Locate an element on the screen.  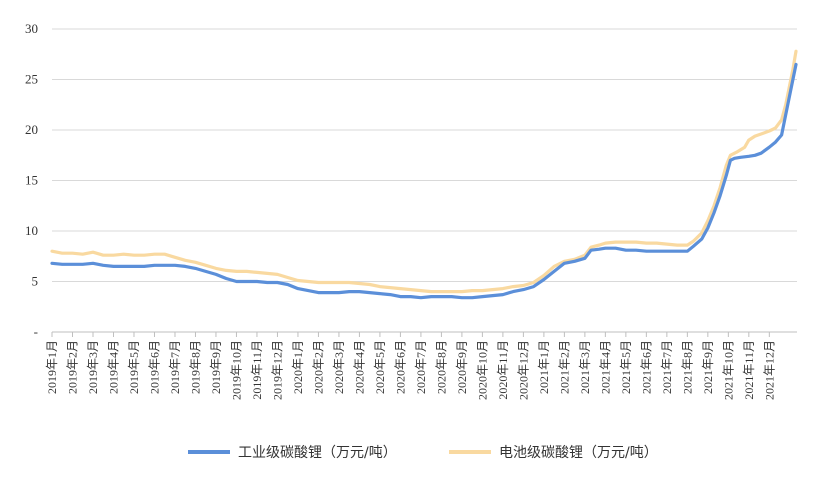
x-tick-label: 2020年5月 is located at coordinates (380, 367).